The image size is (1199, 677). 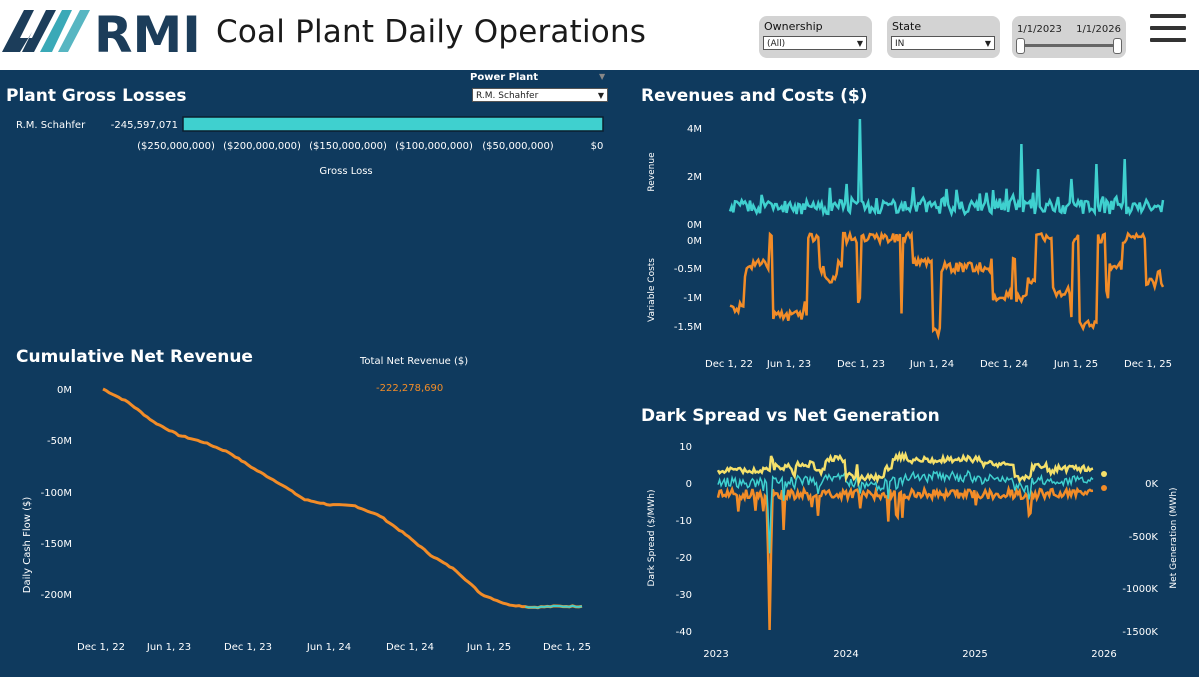 What do you see at coordinates (1069, 37) in the screenshot?
I see `date-range-filter: 1/1/2023 1/1/2026` at bounding box center [1069, 37].